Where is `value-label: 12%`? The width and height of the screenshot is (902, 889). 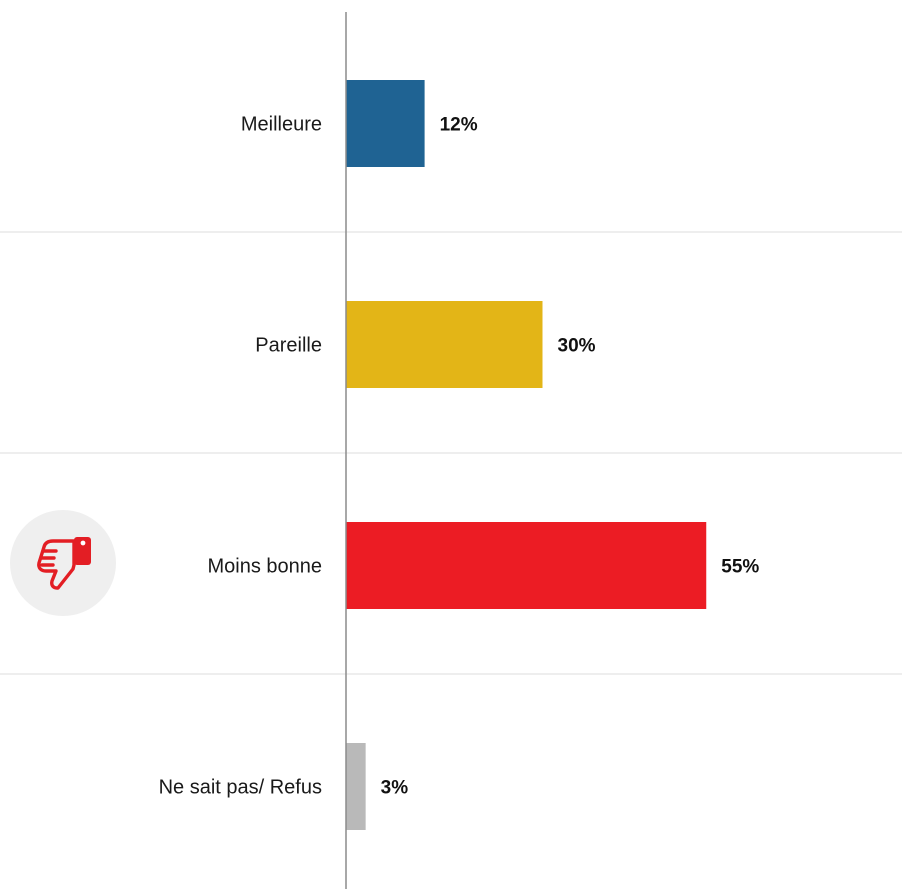
value-label: 12% is located at coordinates (459, 125).